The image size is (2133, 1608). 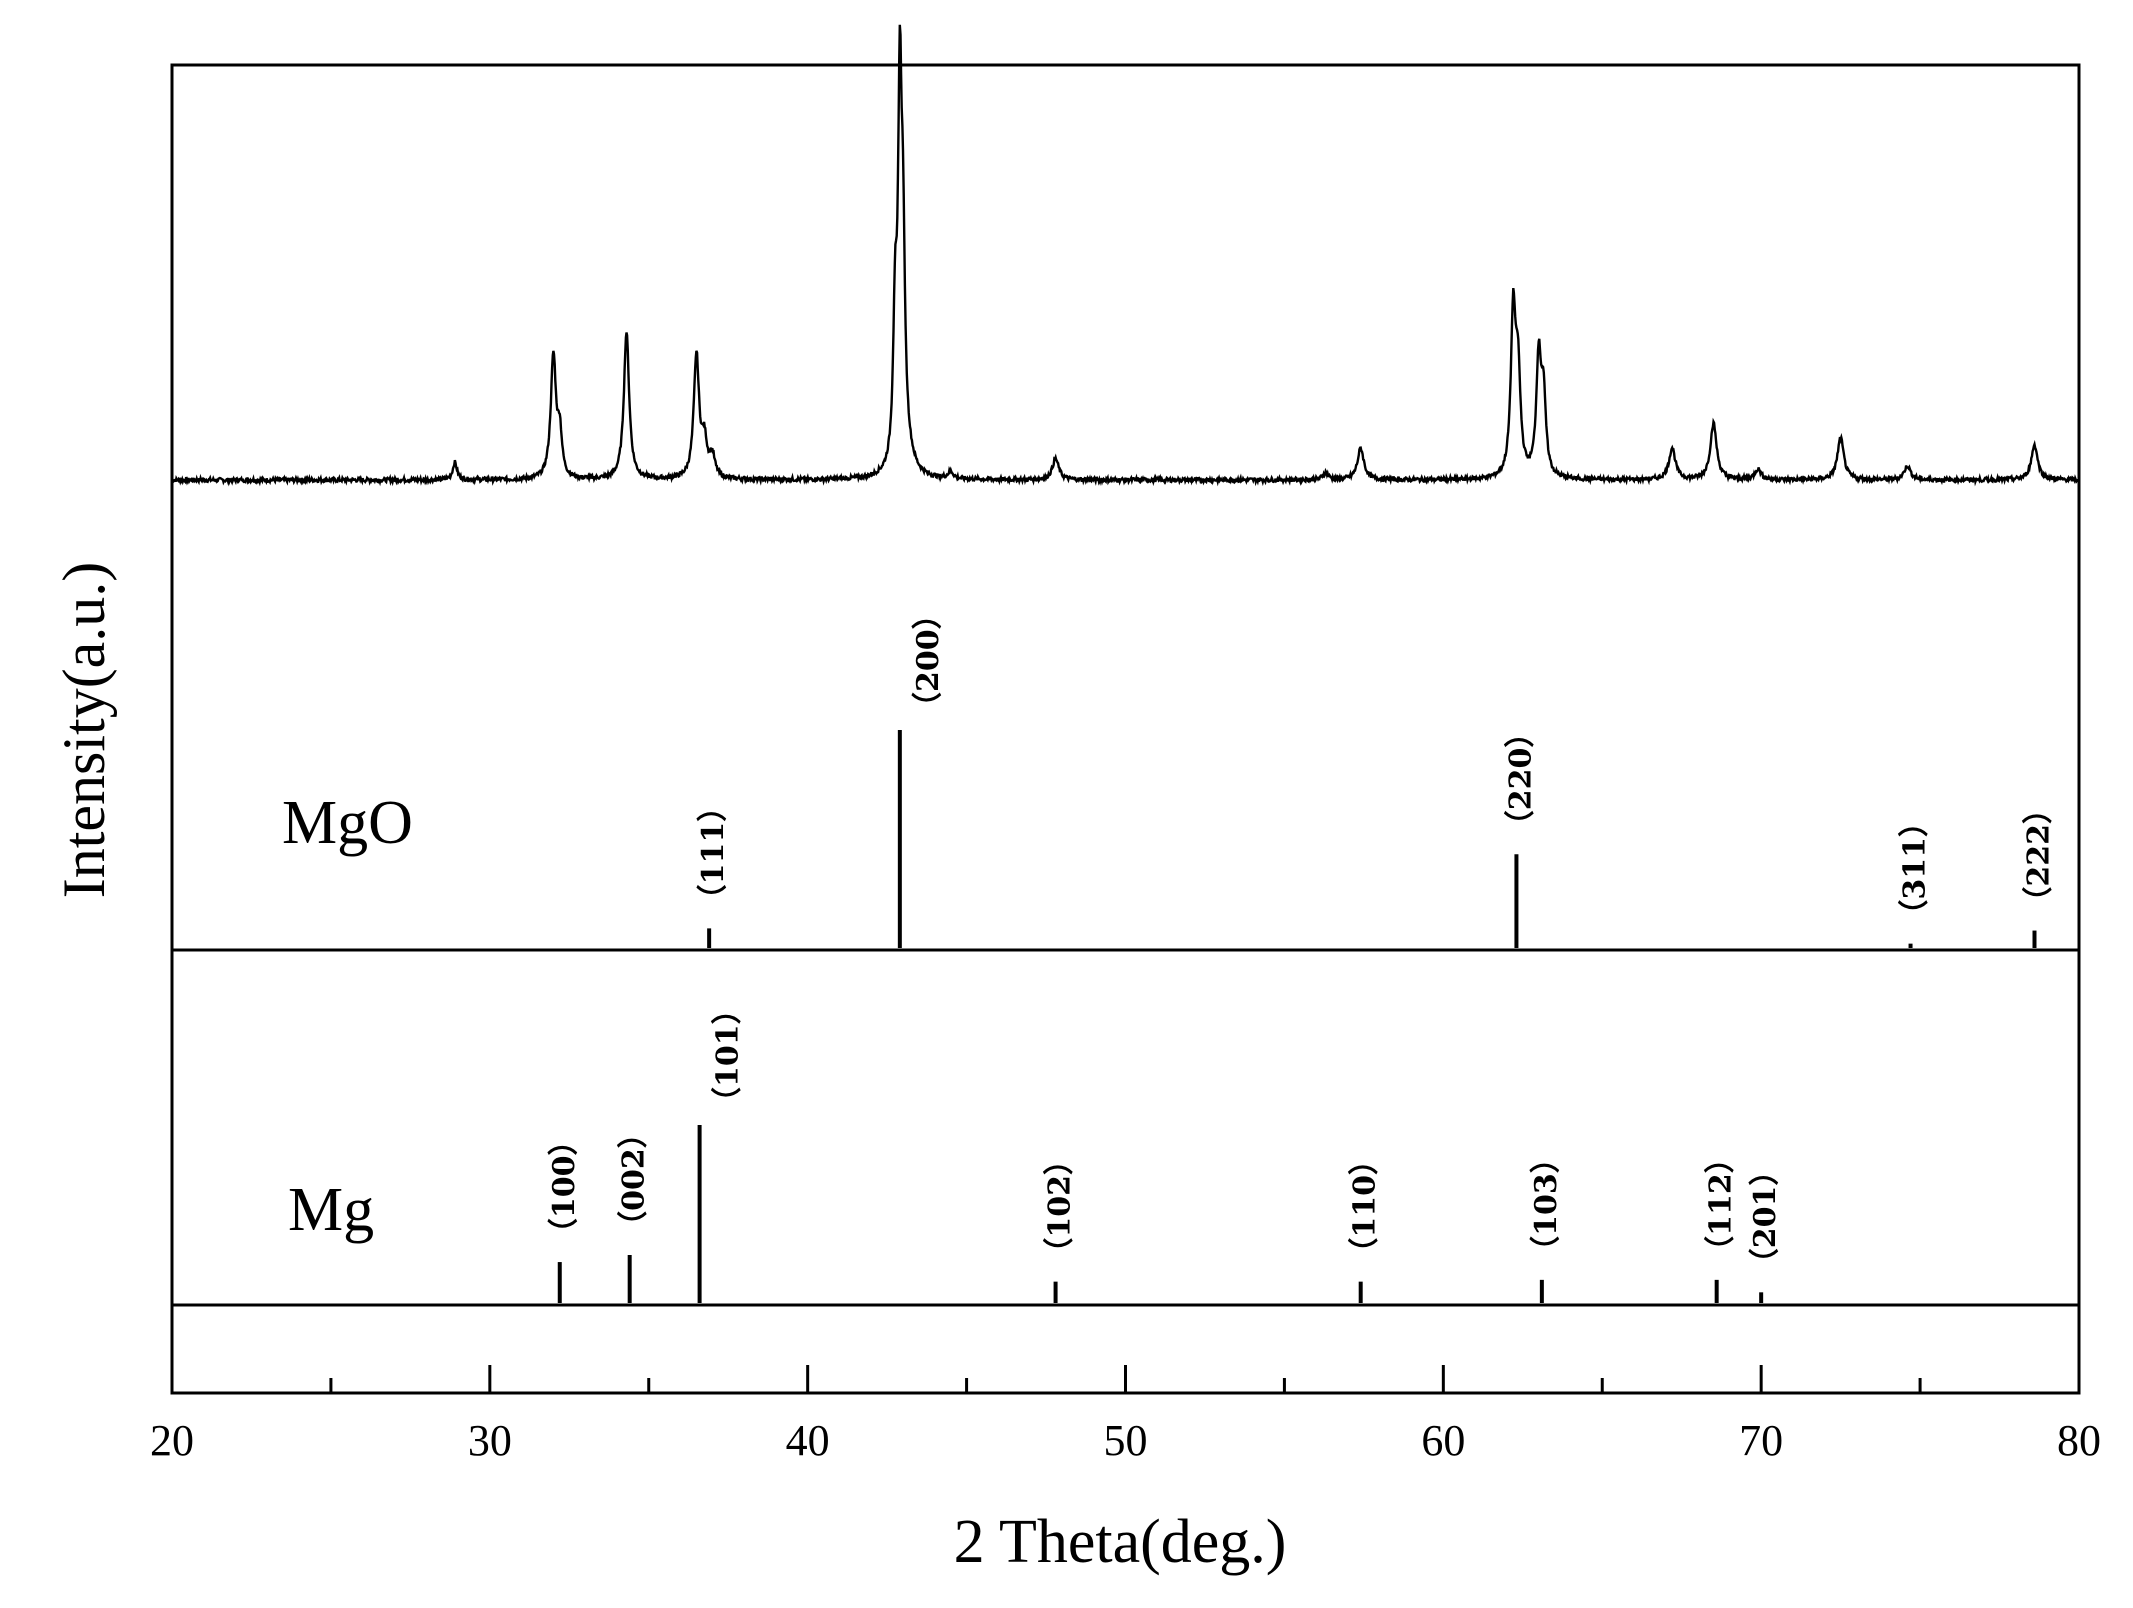 I want to click on mg-hkl-label: （100）, so click(x=564, y=1186).